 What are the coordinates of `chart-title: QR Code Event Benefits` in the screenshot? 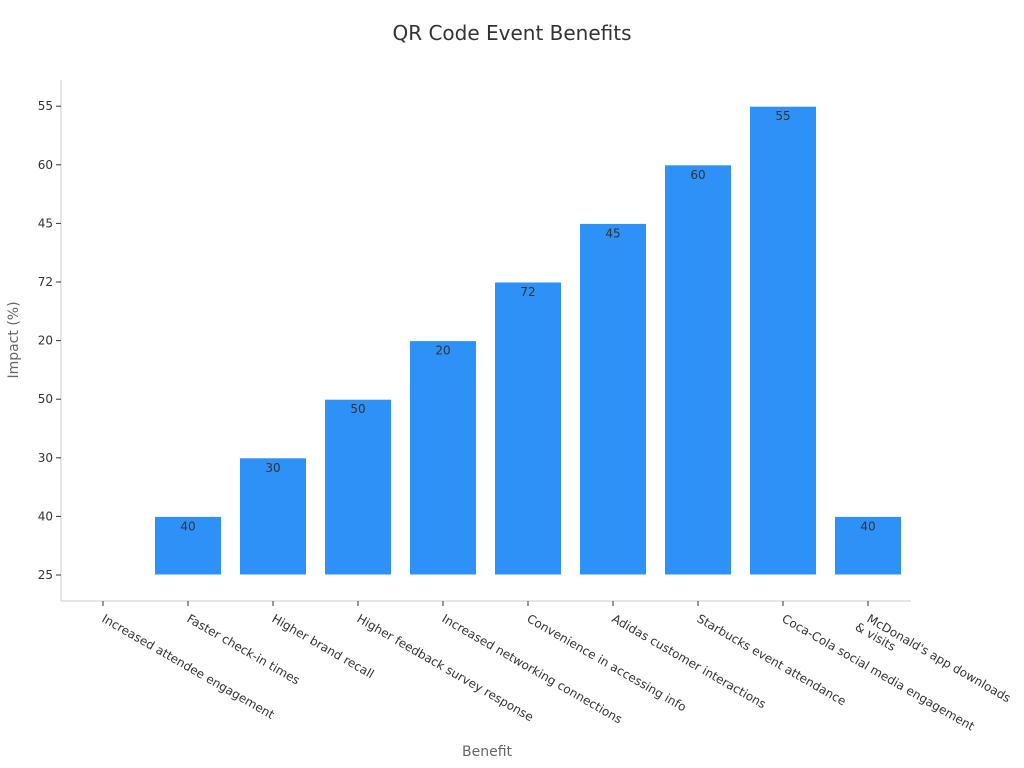 It's located at (511, 33).